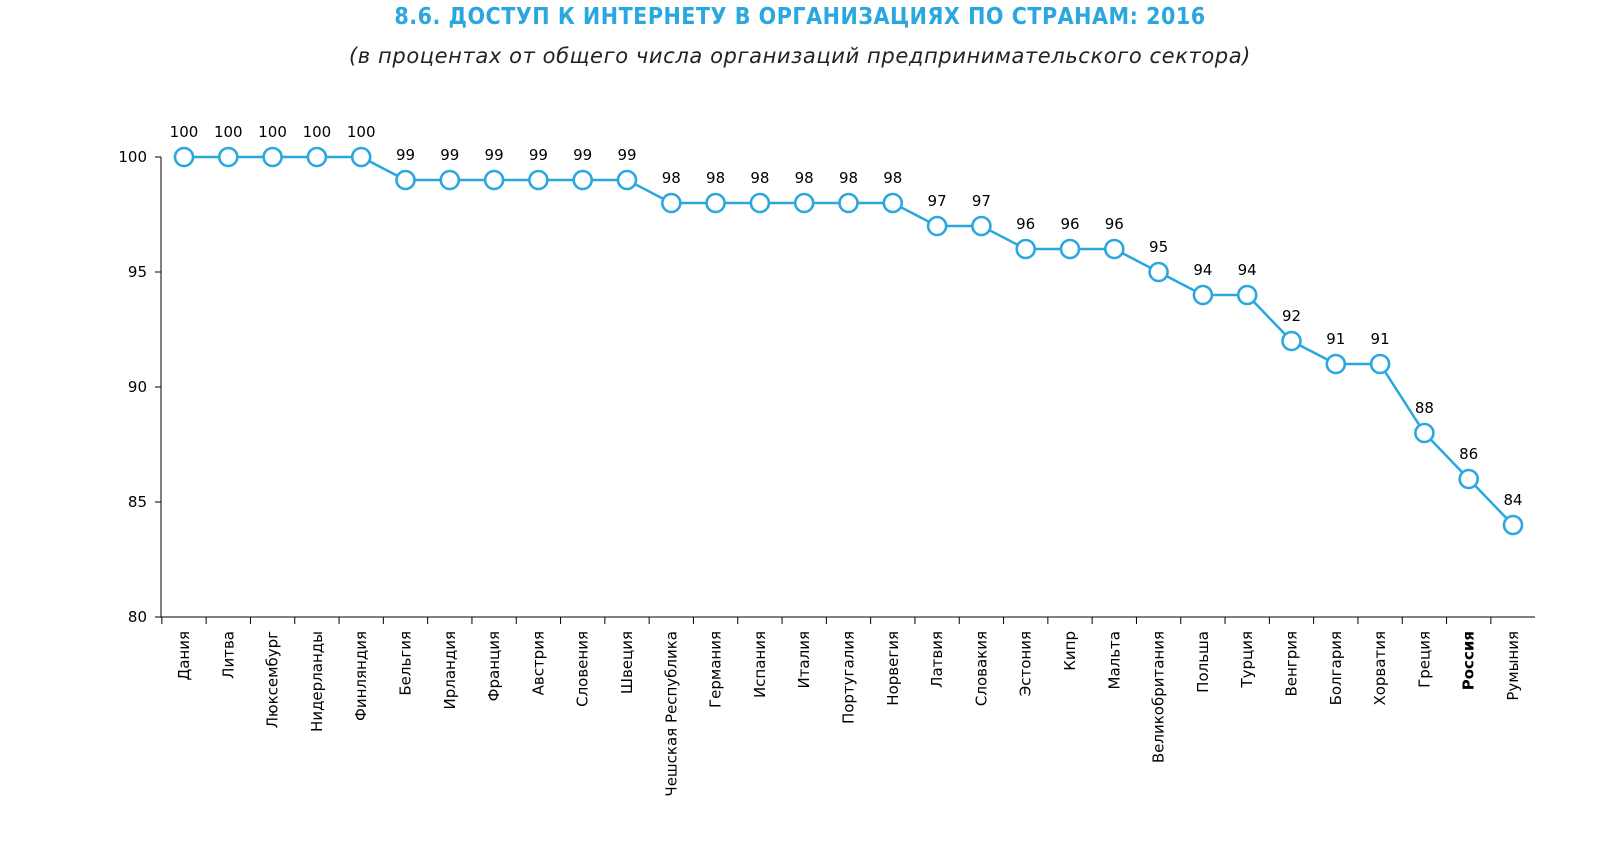 Image resolution: width=1600 pixels, height=860 pixels. Describe the element at coordinates (538, 663) in the screenshot. I see `x-category-label: Австрия` at that location.